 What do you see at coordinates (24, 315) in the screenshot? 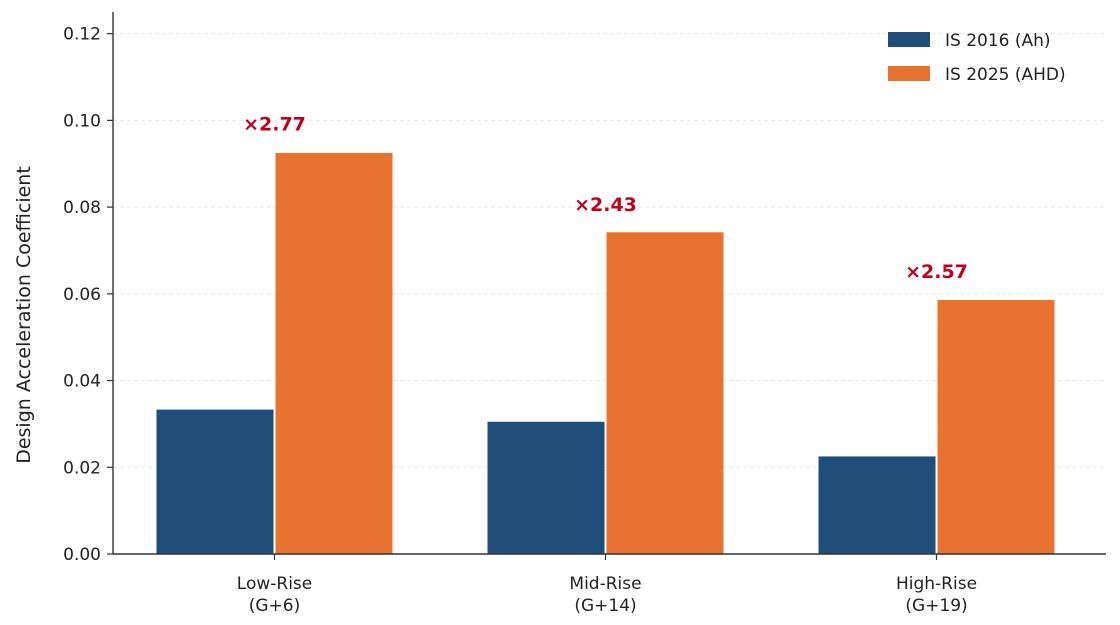
I see `y-axis-label: Design Acceleration Coefficient` at bounding box center [24, 315].